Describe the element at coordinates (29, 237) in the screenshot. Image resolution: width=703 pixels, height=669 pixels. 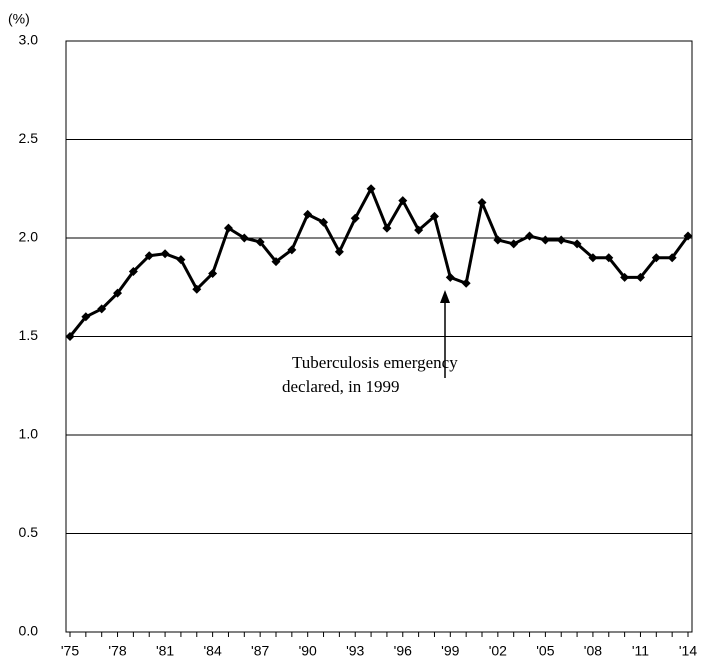
I see `y-tick-label: 2.0` at that location.